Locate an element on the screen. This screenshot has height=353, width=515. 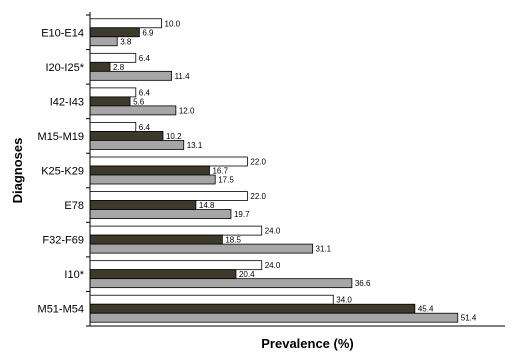
data-label: 36.6 is located at coordinates (363, 283).